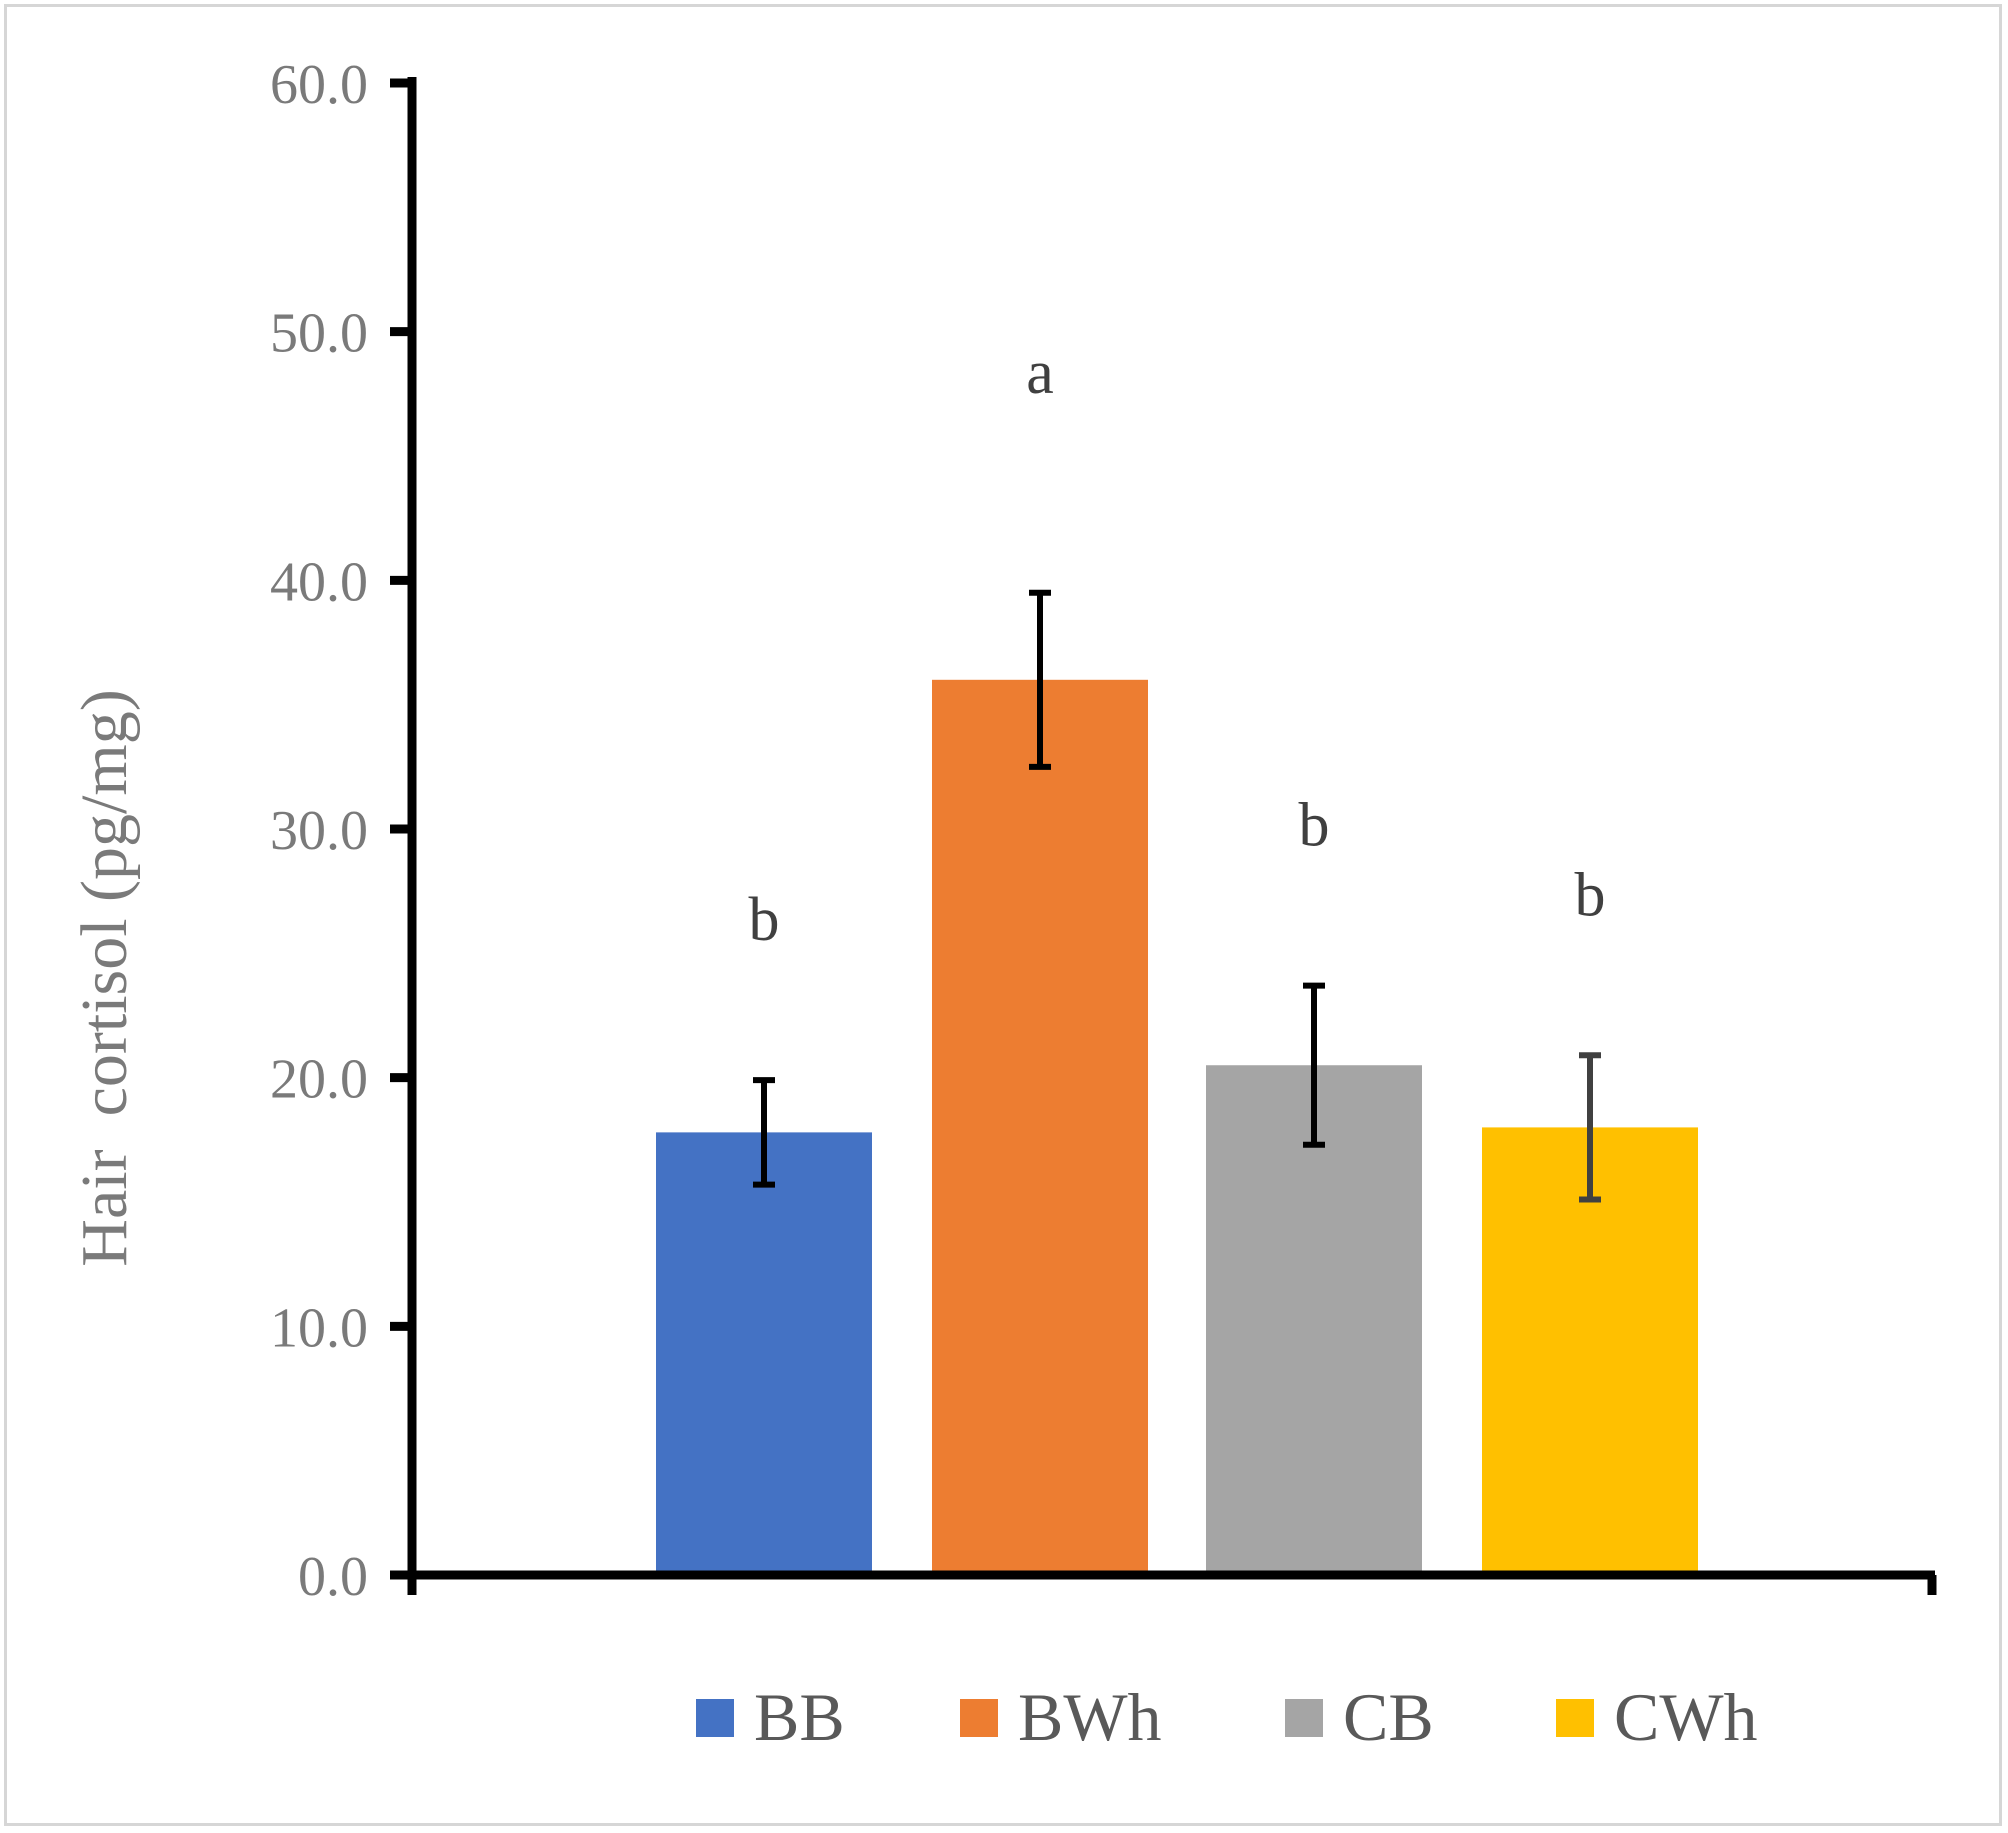 The image size is (2008, 1833). What do you see at coordinates (319, 334) in the screenshot?
I see `y-tick-label: 50.0` at bounding box center [319, 334].